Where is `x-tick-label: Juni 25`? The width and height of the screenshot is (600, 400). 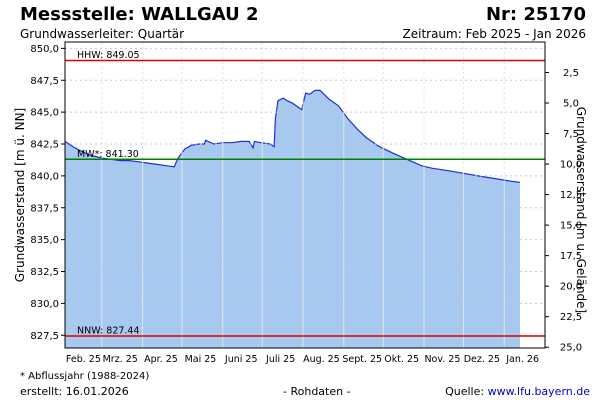 x-tick-label: Juni 25 is located at coordinates (241, 359).